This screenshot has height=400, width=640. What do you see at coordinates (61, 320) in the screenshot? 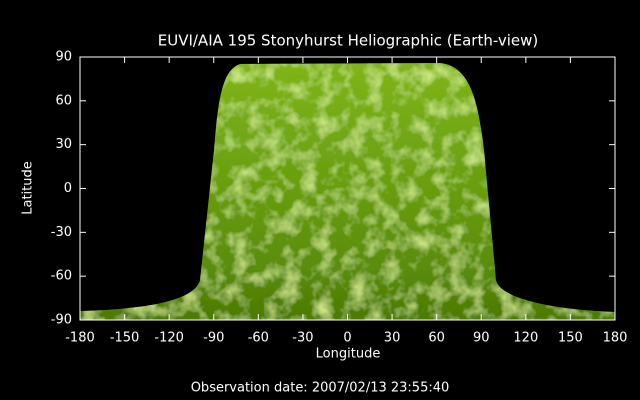
I see `y-tick-label: -90` at bounding box center [61, 320].